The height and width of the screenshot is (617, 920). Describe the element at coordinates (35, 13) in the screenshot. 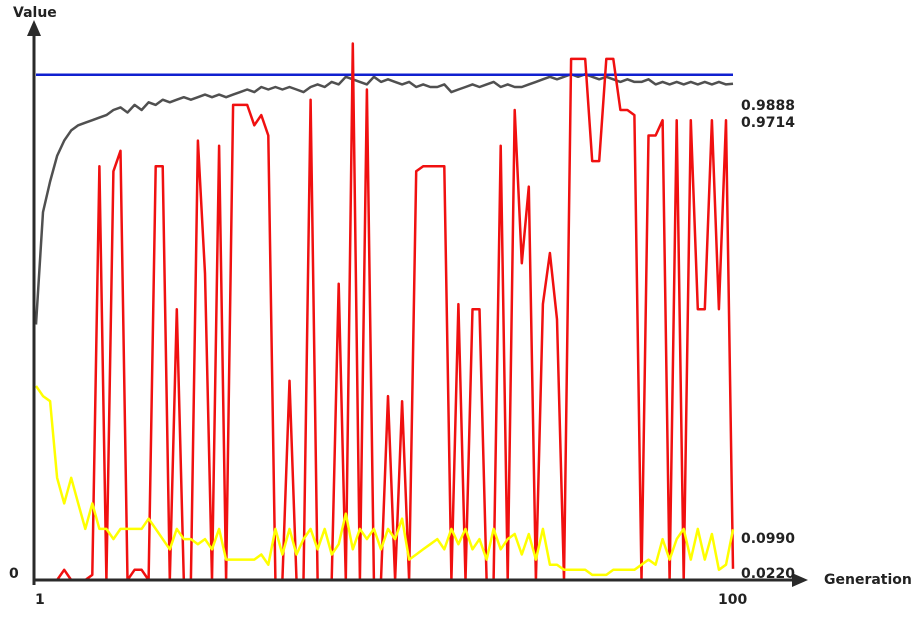

I see `y-axis-title: Value` at that location.